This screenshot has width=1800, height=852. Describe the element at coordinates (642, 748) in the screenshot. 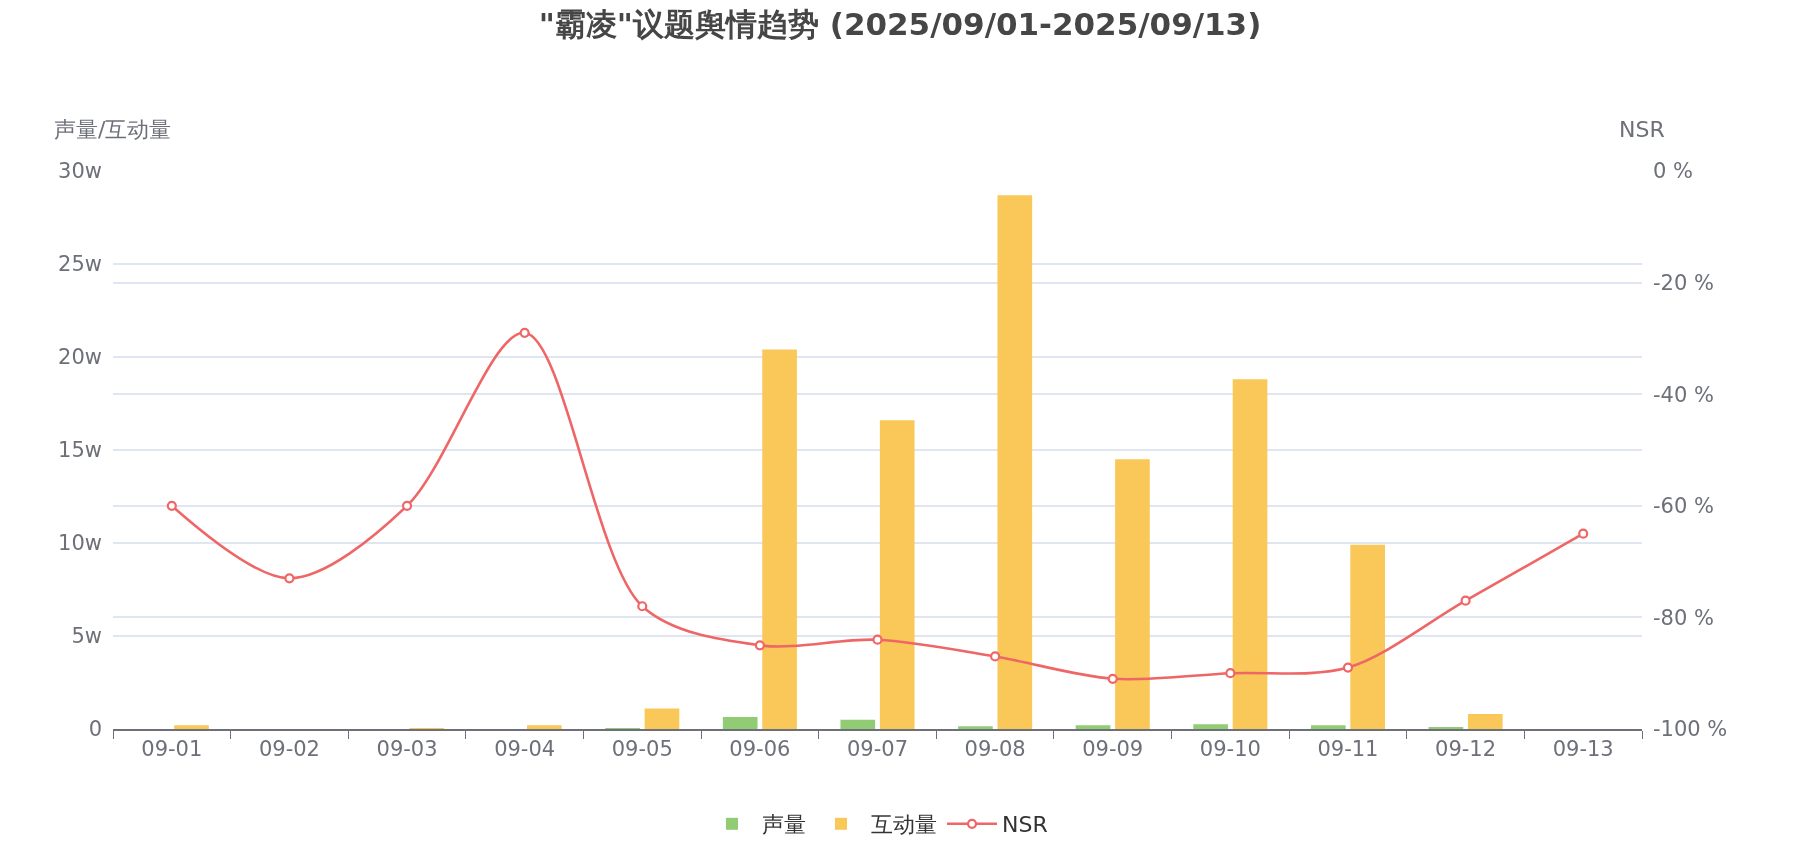

I see `x-tick-label: 09-05` at that location.